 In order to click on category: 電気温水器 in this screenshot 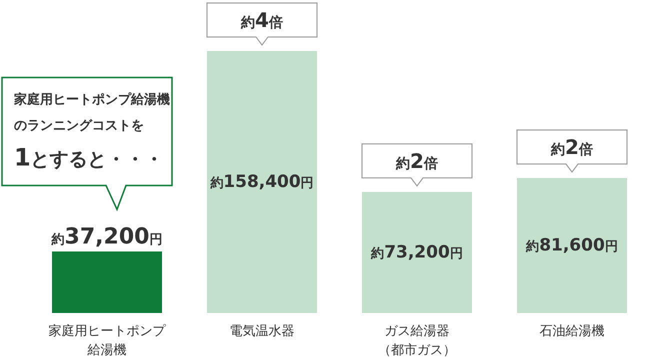, I will do `click(262, 331)`.